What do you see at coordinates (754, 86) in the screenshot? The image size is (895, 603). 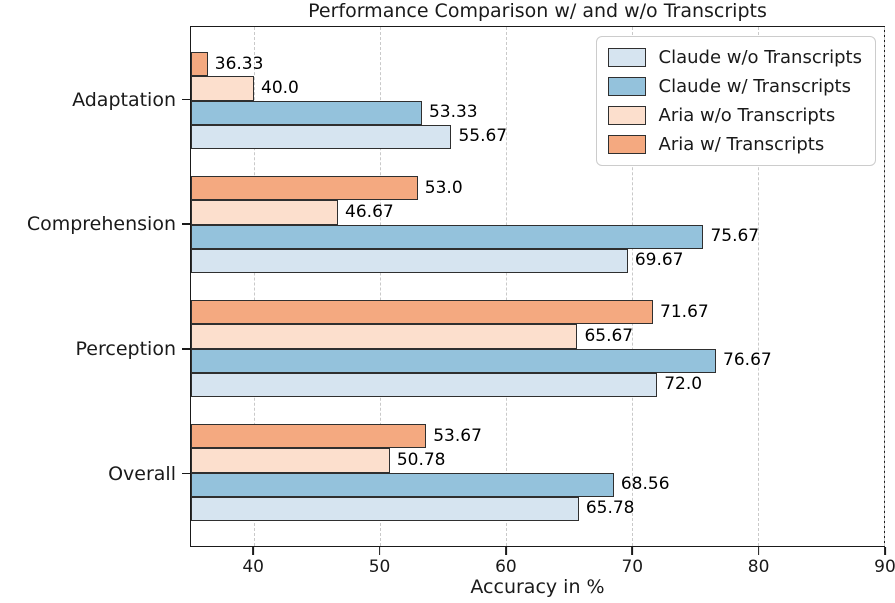 I see `legend-label: Claude w/ Transcripts` at bounding box center [754, 86].